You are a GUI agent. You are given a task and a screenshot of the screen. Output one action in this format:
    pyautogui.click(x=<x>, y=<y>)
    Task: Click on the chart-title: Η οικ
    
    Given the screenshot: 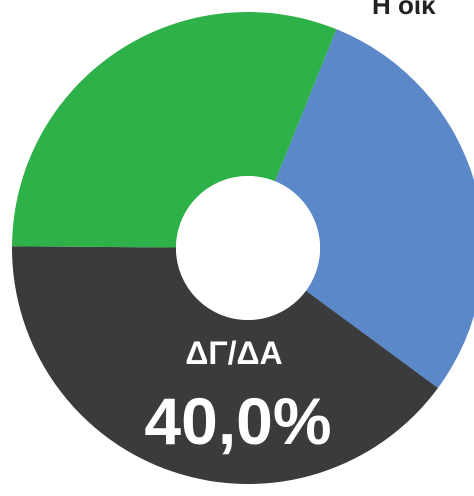 What is the action you would take?
    pyautogui.click(x=404, y=10)
    